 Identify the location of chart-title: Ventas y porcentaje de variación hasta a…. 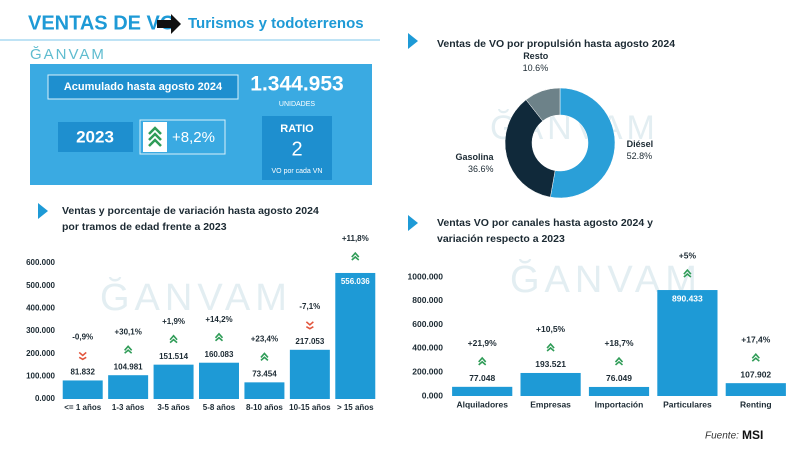
(190, 219).